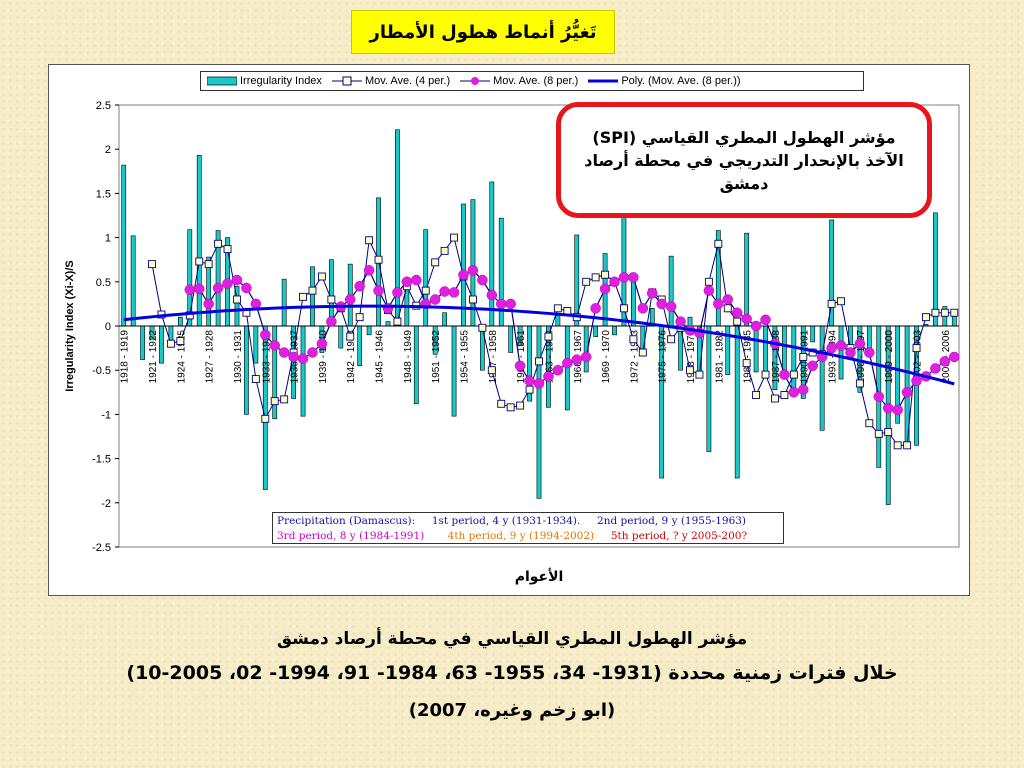 The width and height of the screenshot is (1024, 768). Describe the element at coordinates (536, 81) in the screenshot. I see `legend-label-mov8: Mov. Ave. (8 per.)` at that location.